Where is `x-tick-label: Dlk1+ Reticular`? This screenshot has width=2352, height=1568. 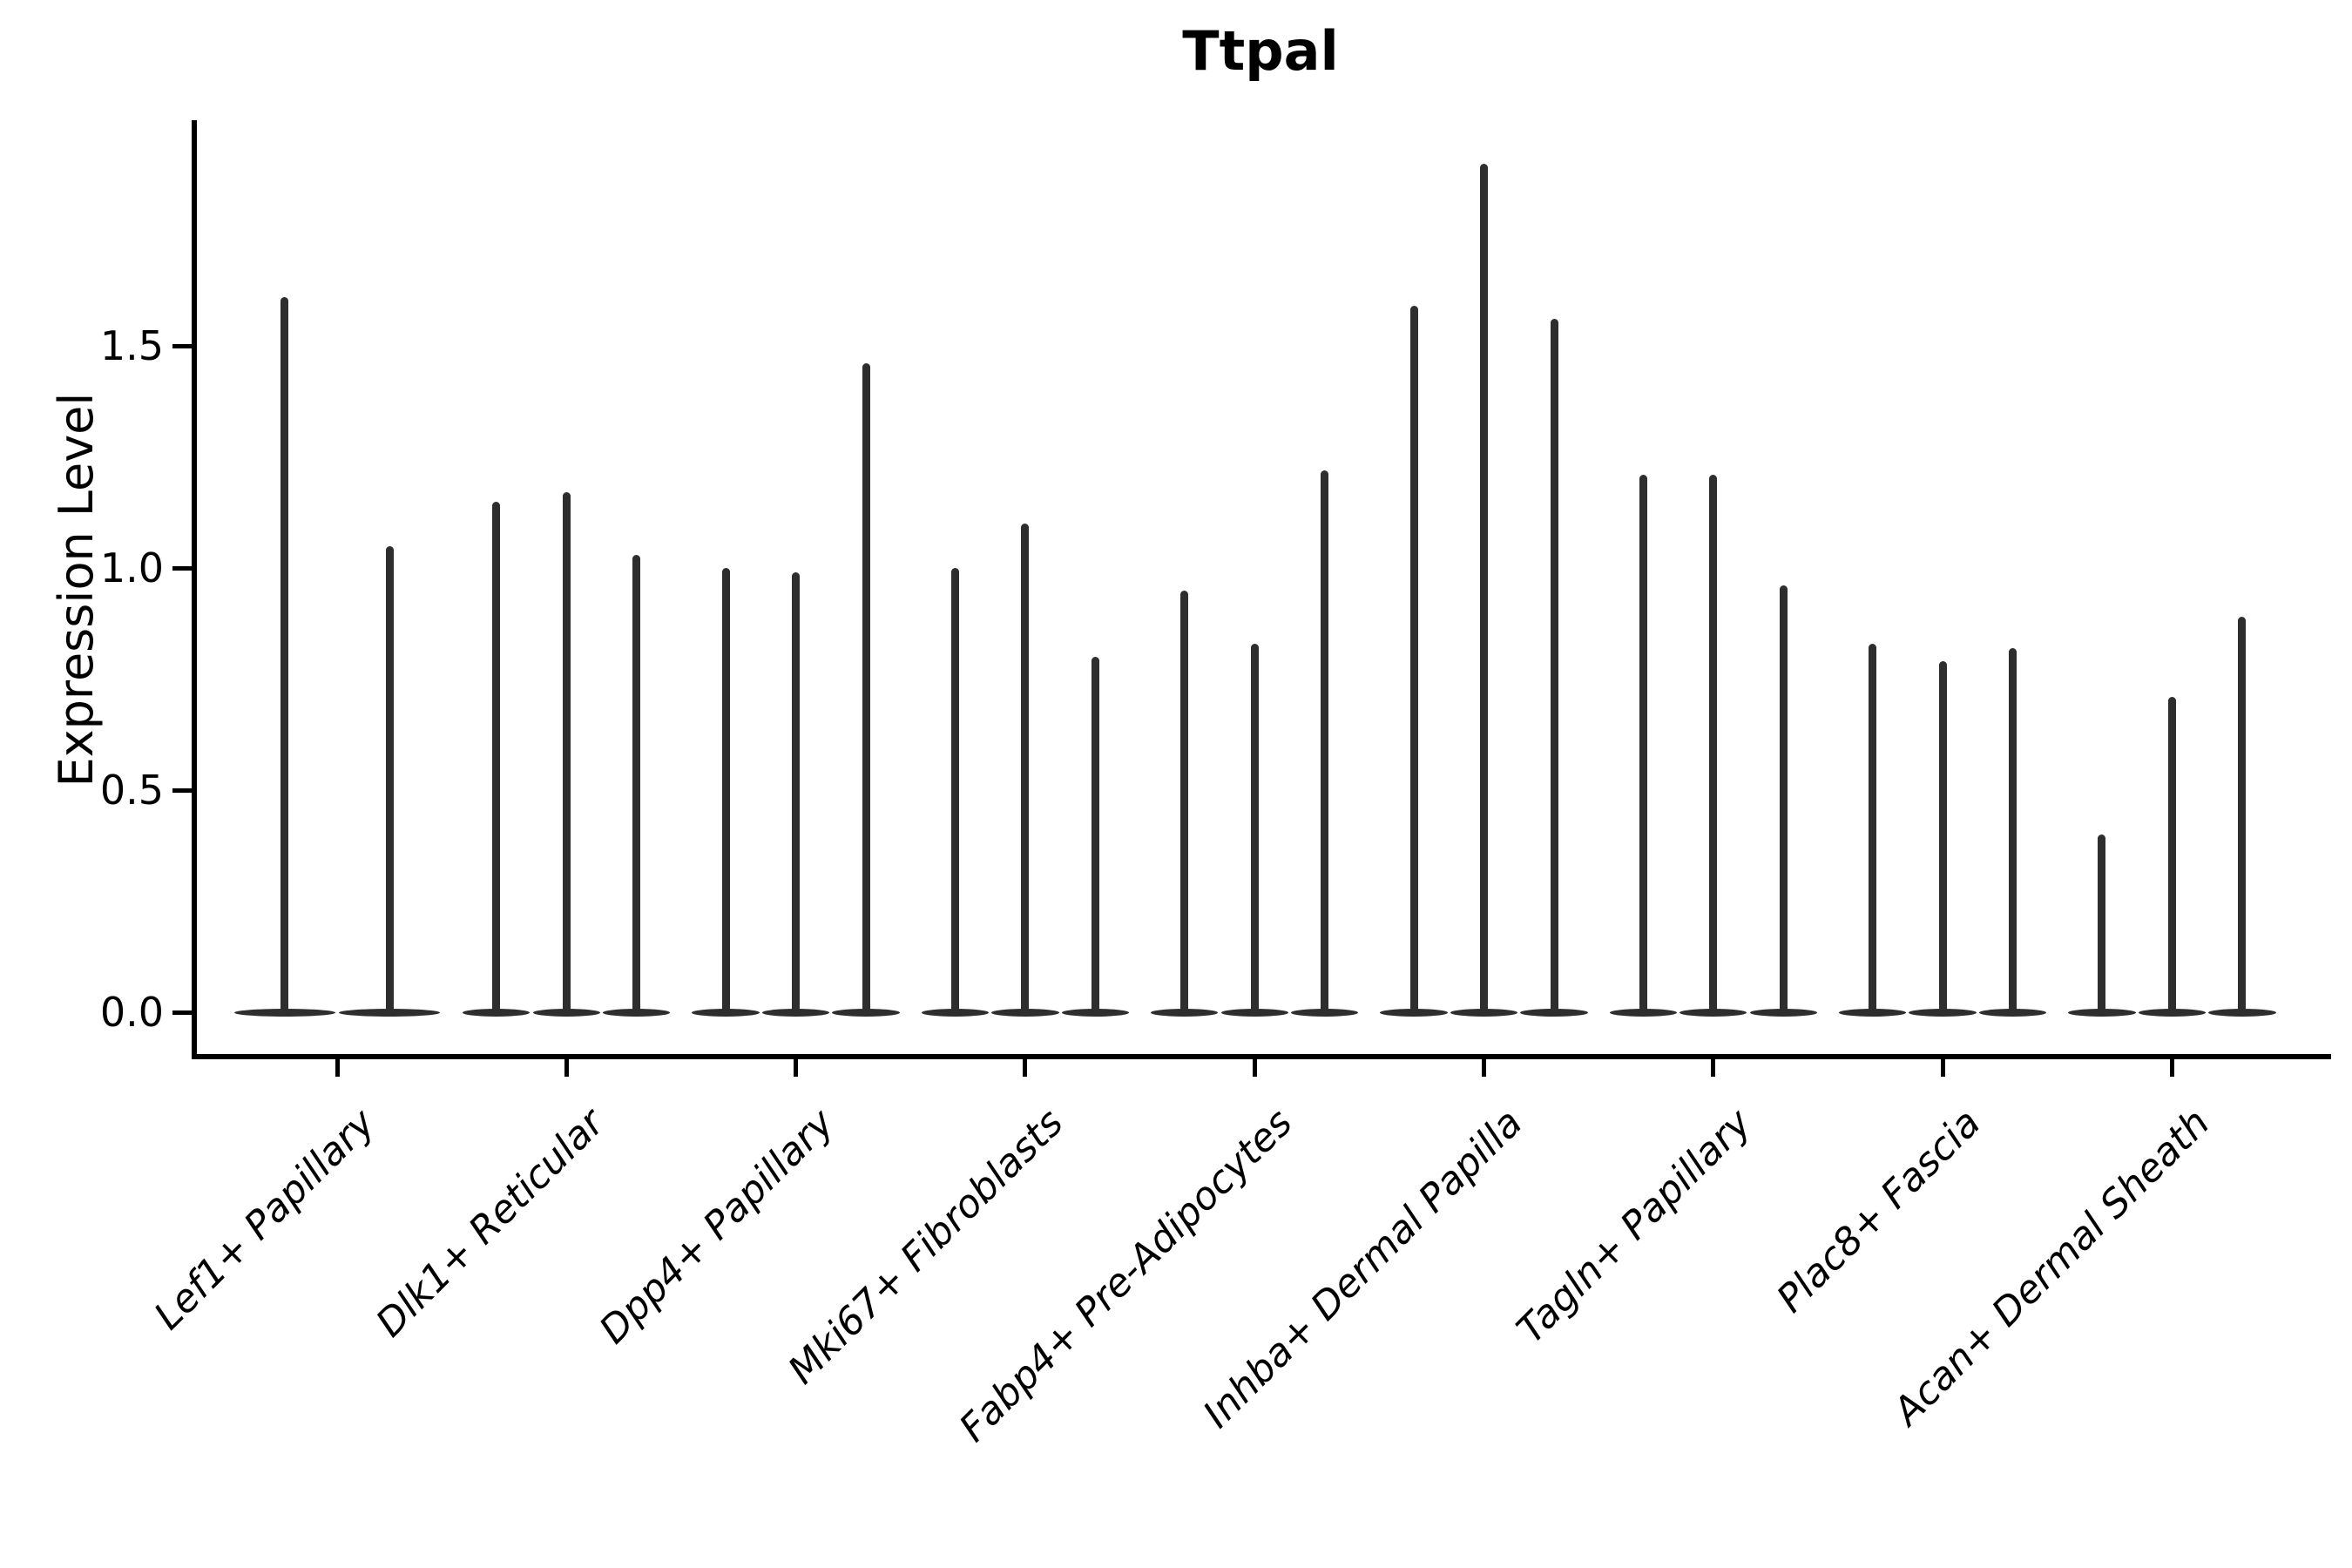
x-tick-label: Dlk1+ Reticular is located at coordinates (490, 1223).